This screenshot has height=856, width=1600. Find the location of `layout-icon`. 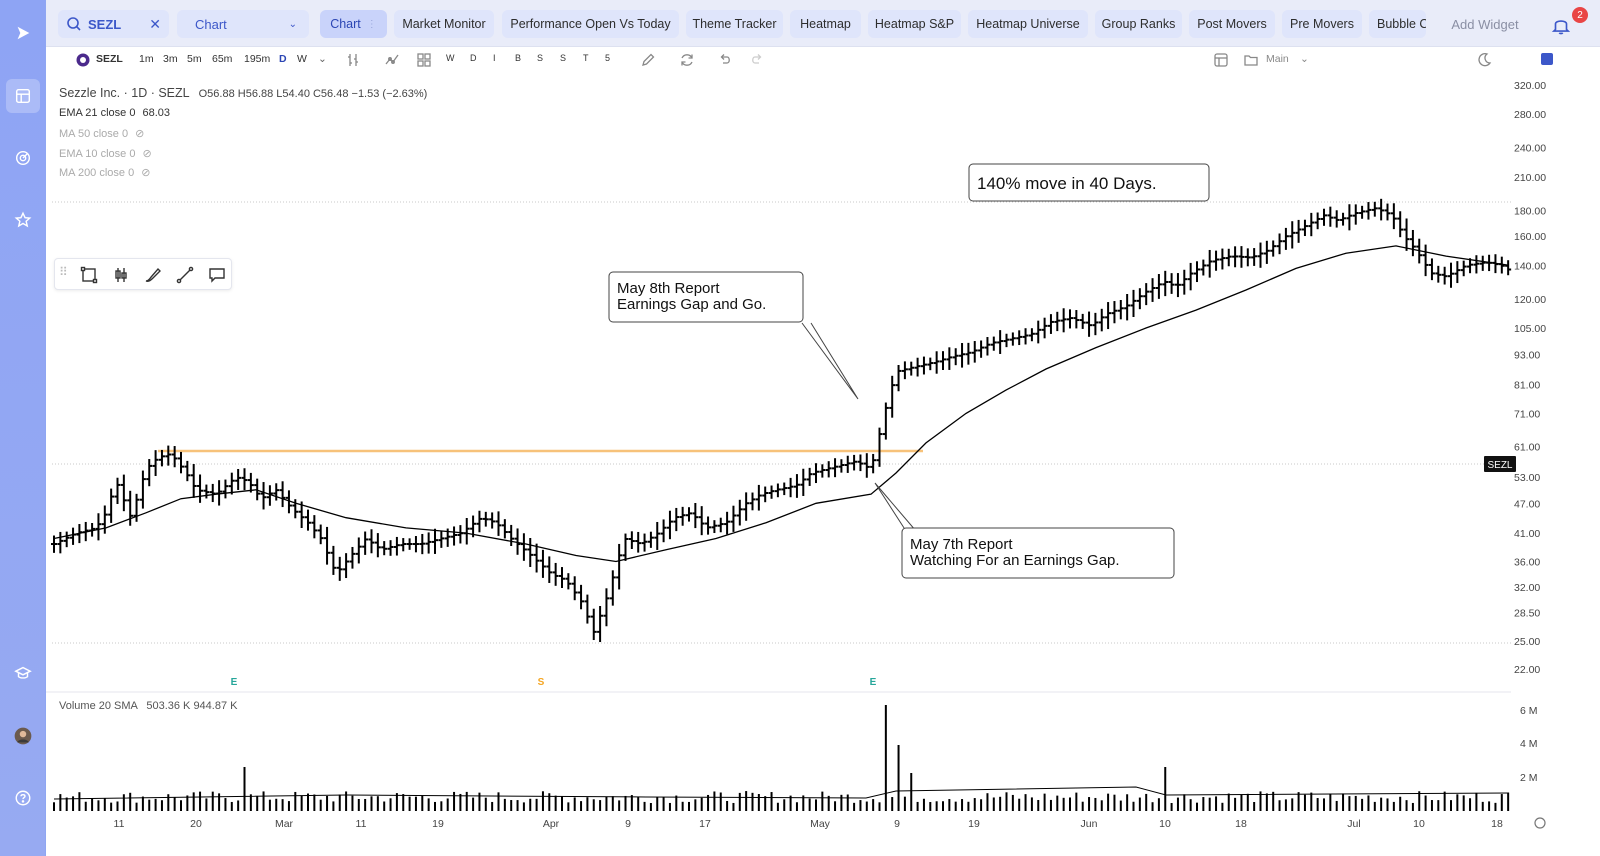

layout-icon is located at coordinates (1221, 60).